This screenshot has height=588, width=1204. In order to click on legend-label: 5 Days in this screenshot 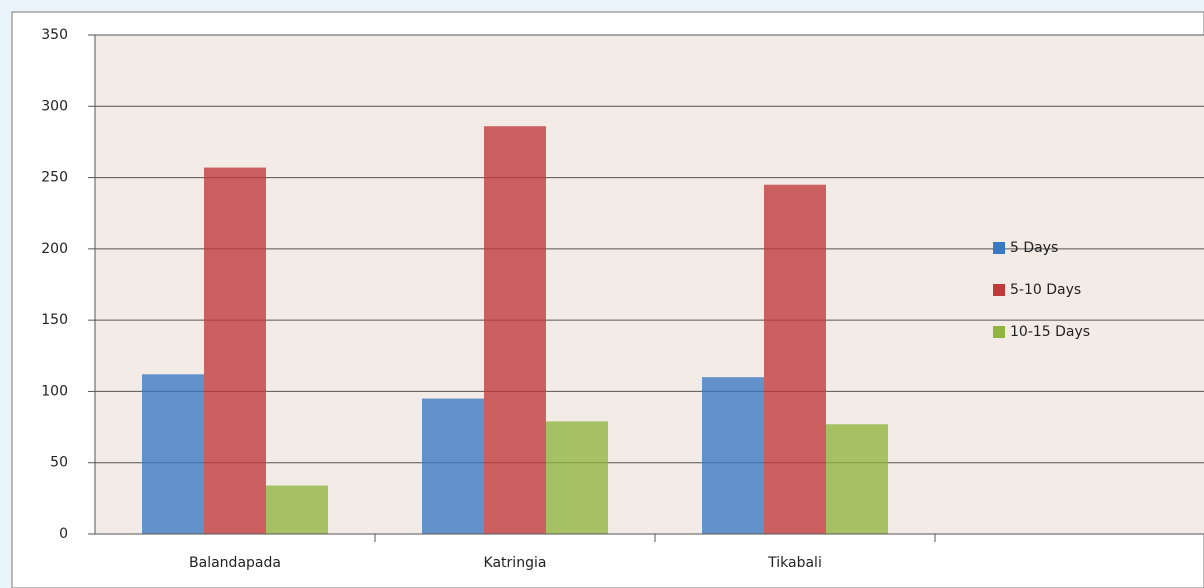, I will do `click(1034, 248)`.